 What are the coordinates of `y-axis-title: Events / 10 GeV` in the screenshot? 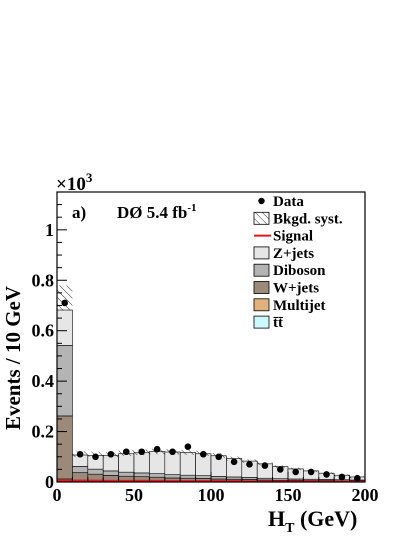 It's located at (13, 358).